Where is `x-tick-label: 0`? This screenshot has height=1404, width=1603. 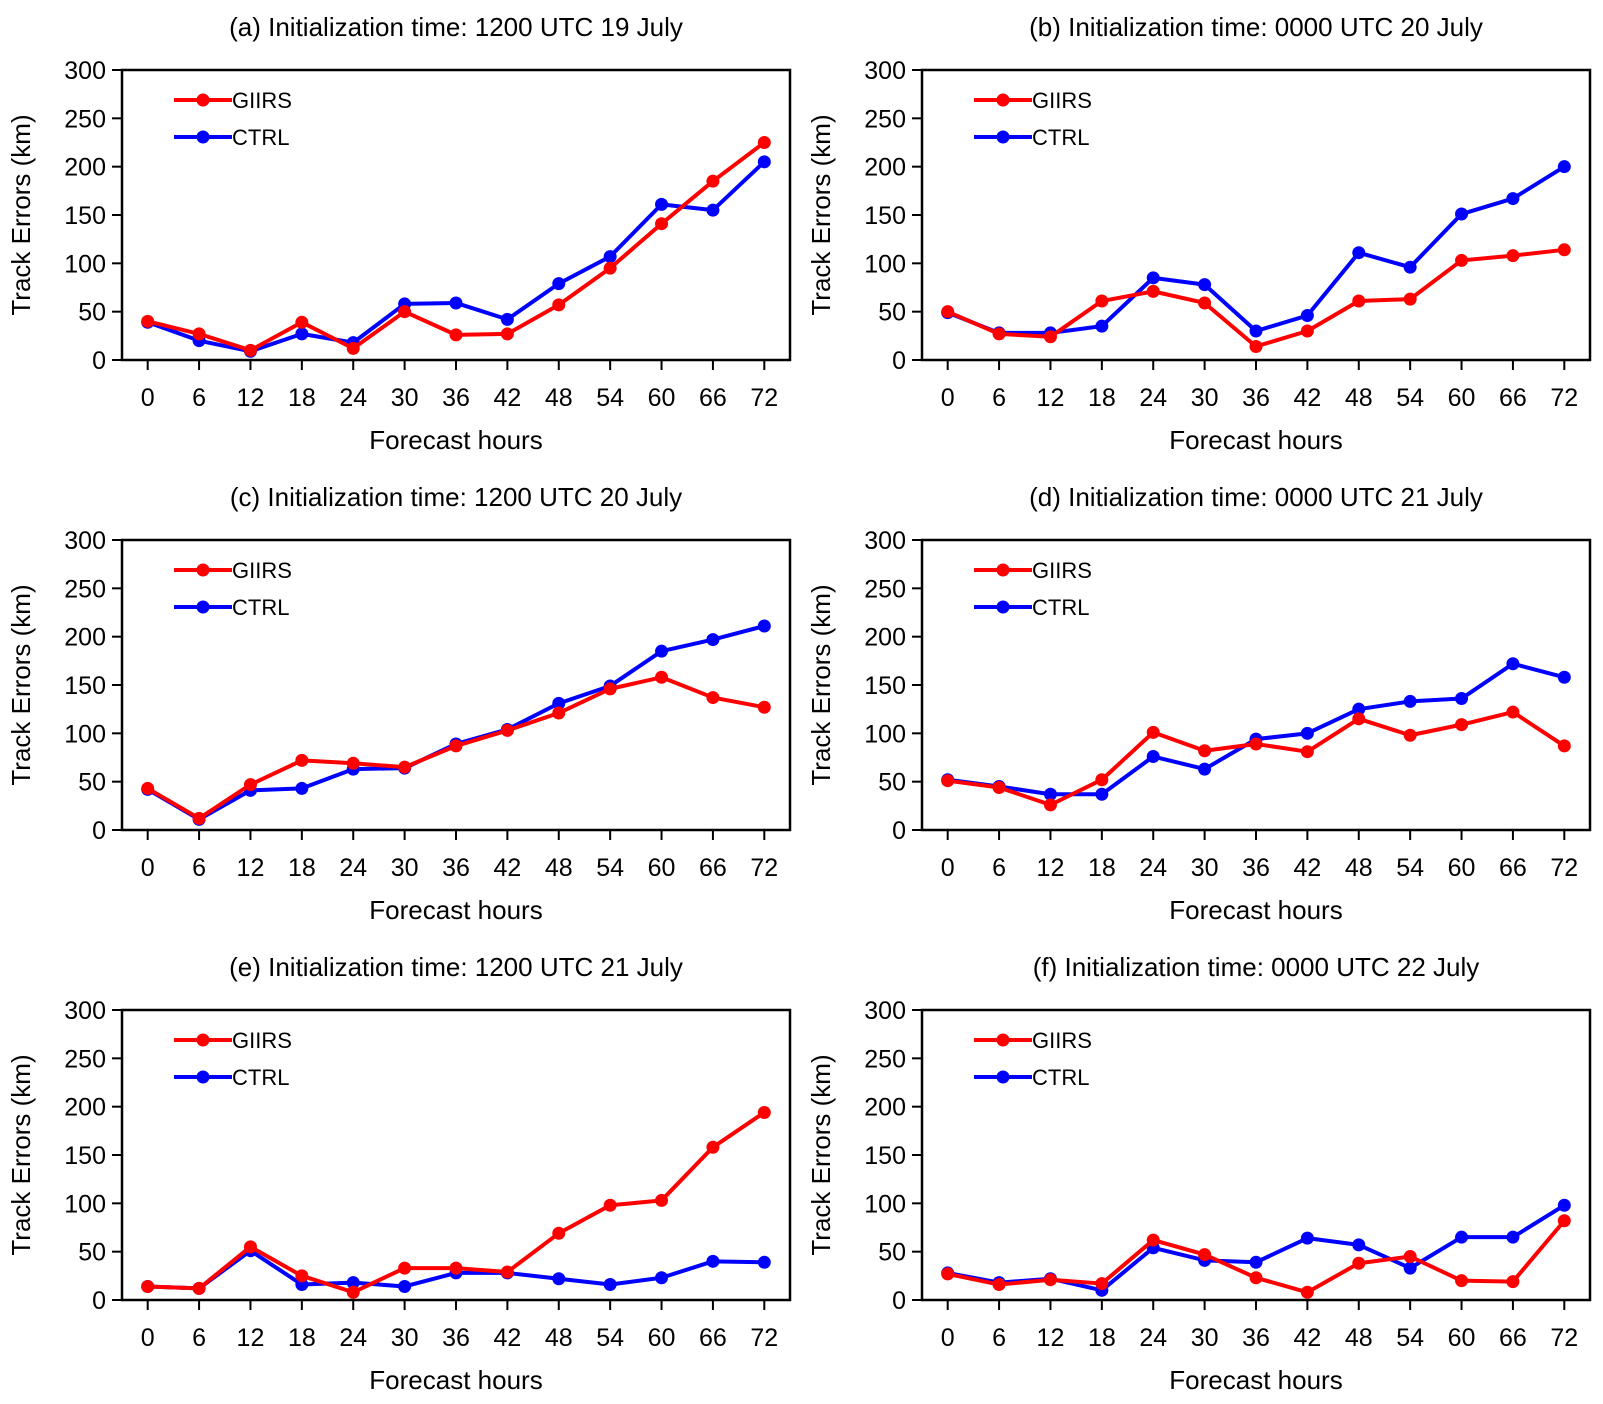
x-tick-label: 0 is located at coordinates (148, 1338).